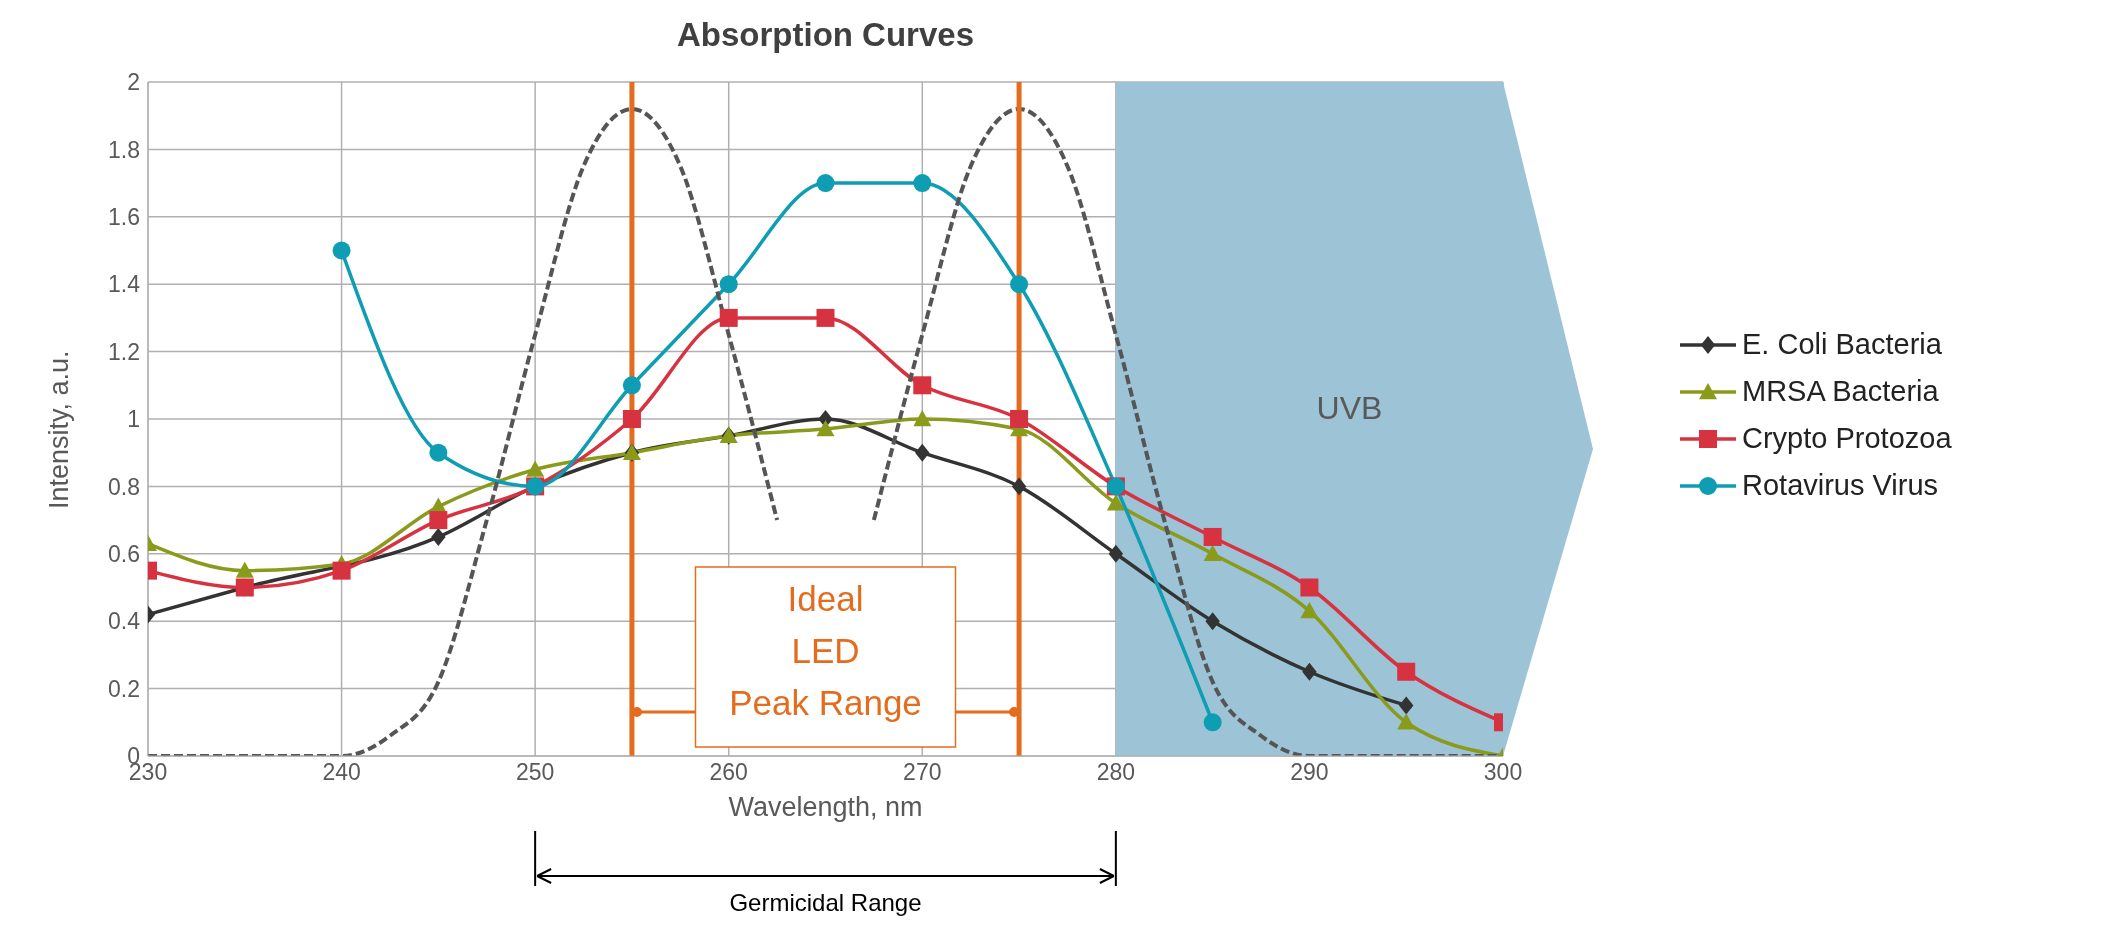 The image size is (2103, 933). What do you see at coordinates (1840, 485) in the screenshot?
I see `legend-label: Rotavirus Virus` at bounding box center [1840, 485].